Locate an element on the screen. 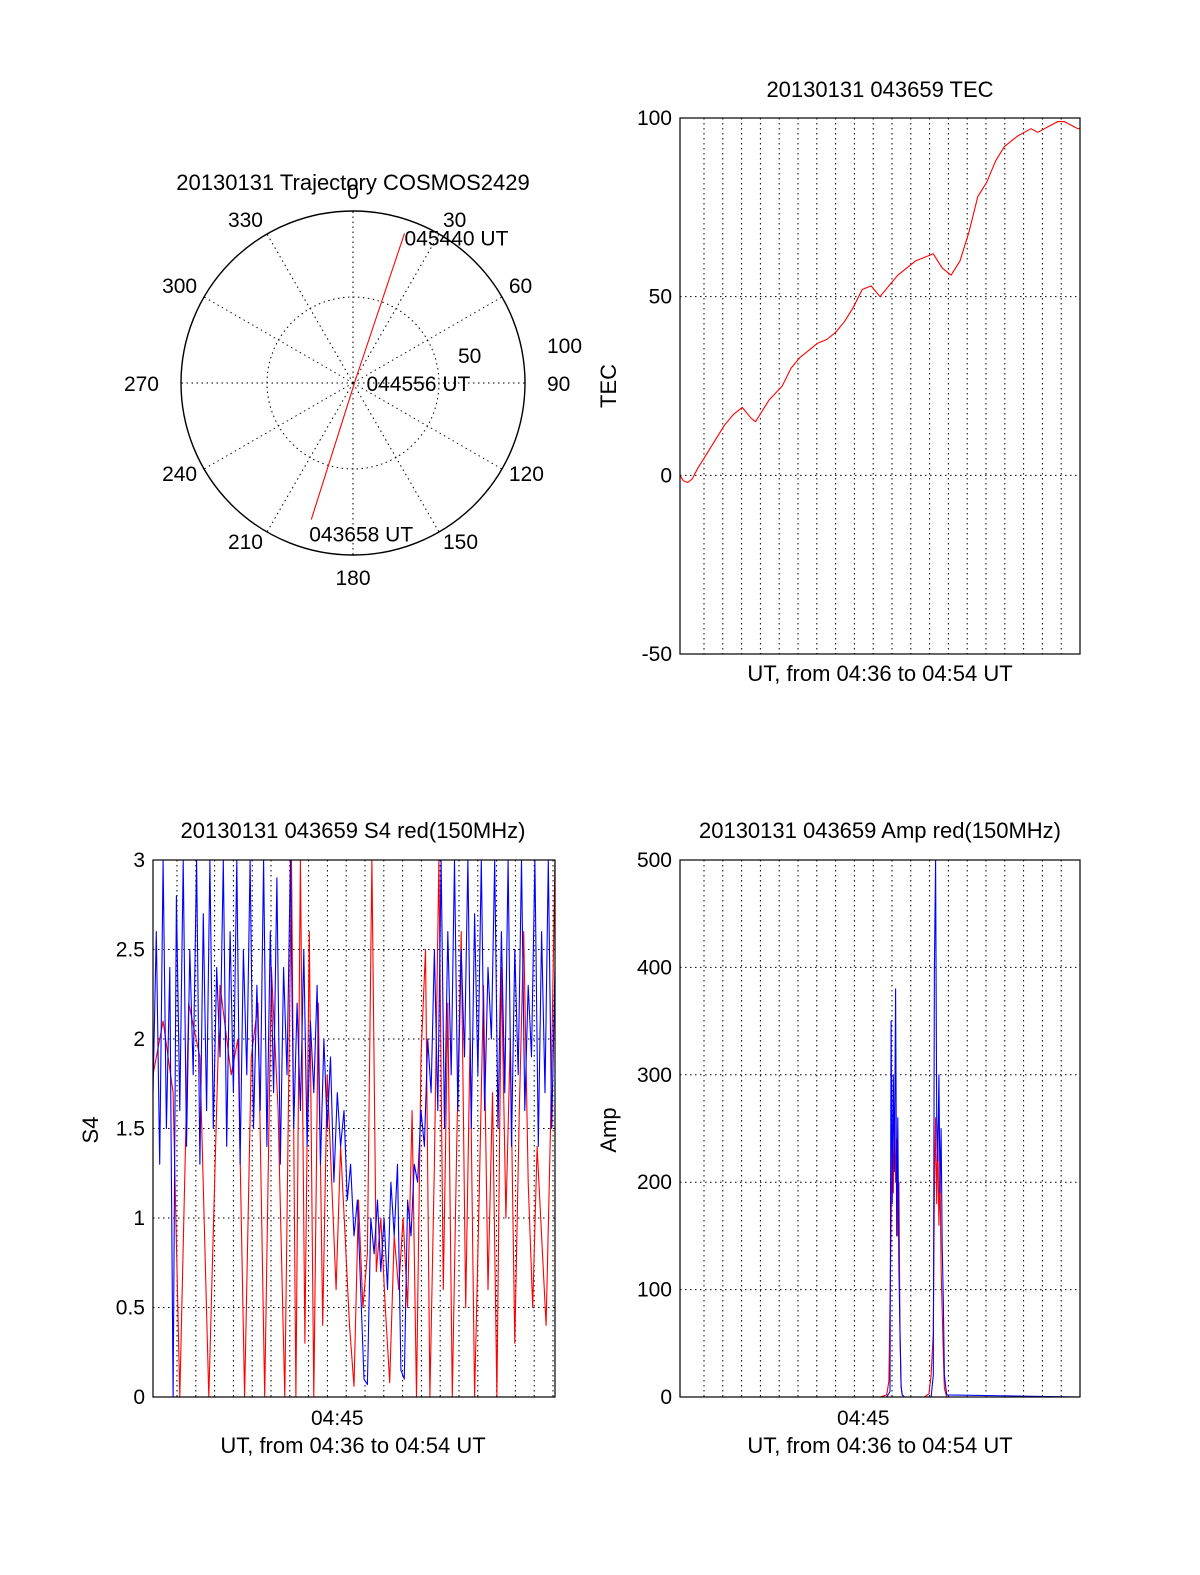 This screenshot has height=1575, width=1200. y-tick-label: 50 is located at coordinates (660, 297).